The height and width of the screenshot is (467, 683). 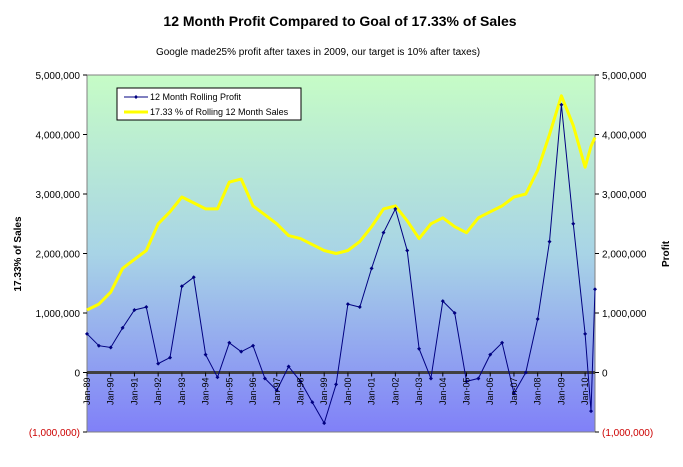 What do you see at coordinates (182, 392) in the screenshot?
I see `x-tick-label: Jan-93` at bounding box center [182, 392].